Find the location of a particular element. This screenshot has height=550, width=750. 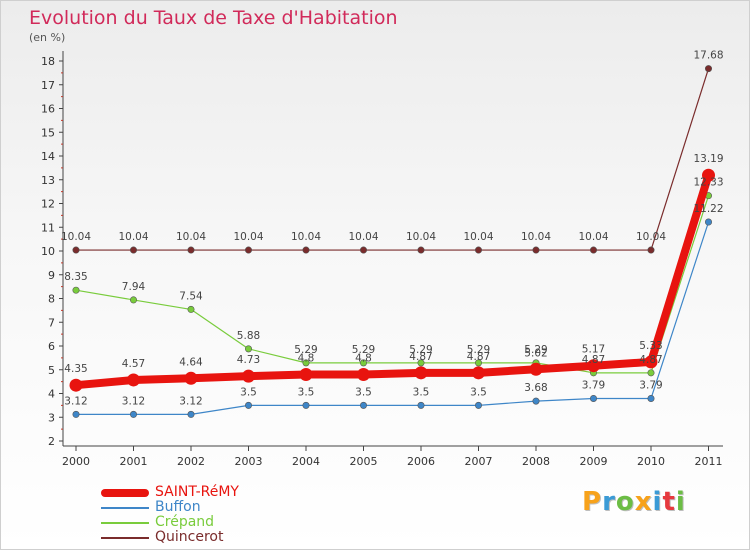

y-tick-label: 4 is located at coordinates (51, 394).